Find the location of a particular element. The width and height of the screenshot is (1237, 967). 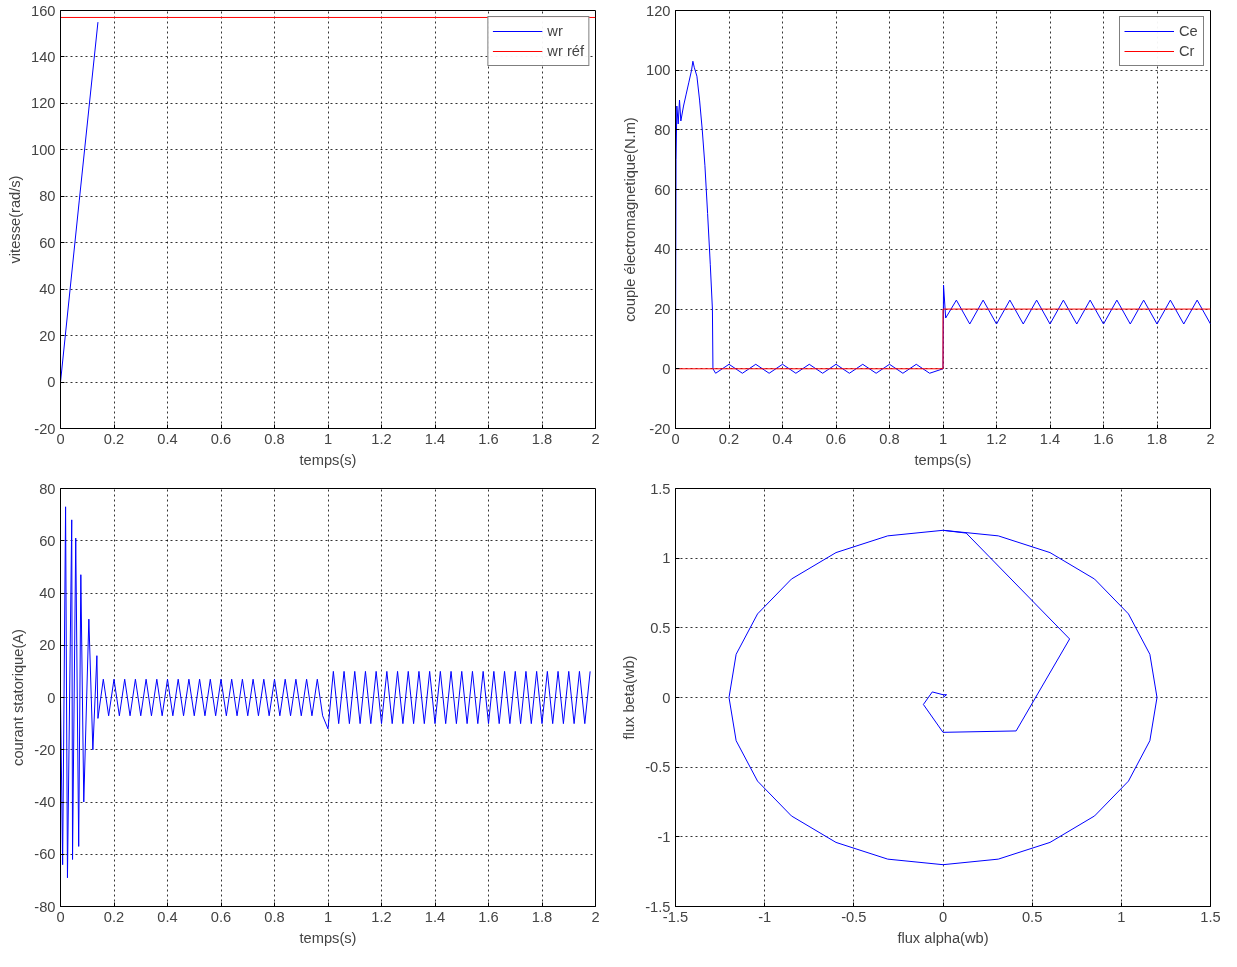

x-tick-label: -1 is located at coordinates (765, 916).